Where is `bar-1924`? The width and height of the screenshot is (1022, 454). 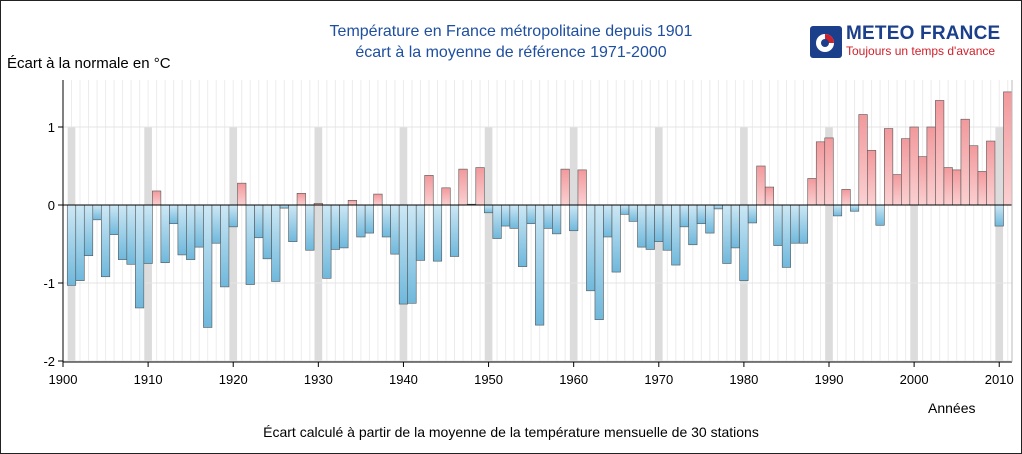
bar-1924 is located at coordinates (267, 232).